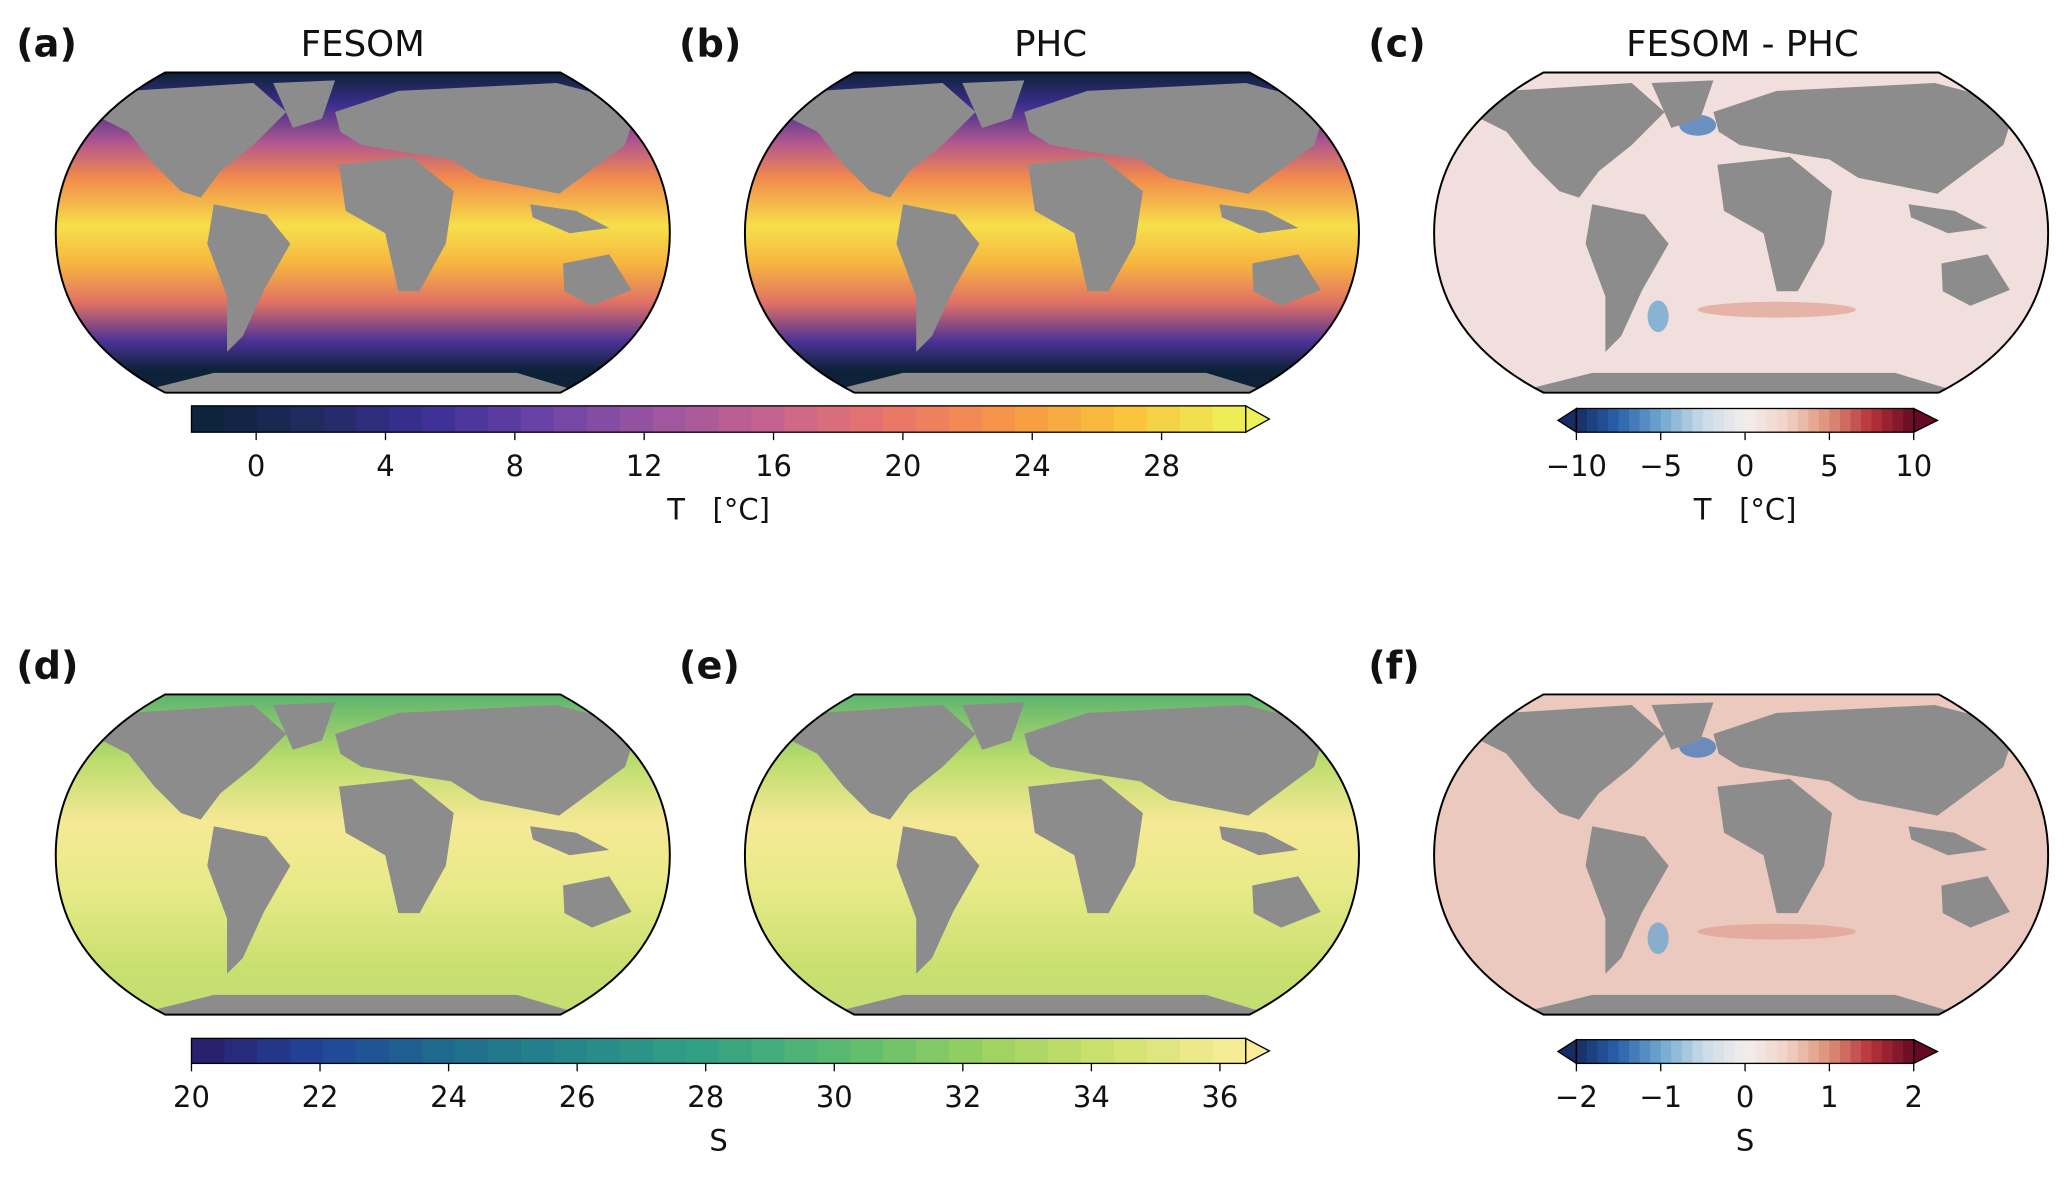 This screenshot has width=2067, height=1182. I want to click on tick-label: 28, so click(705, 1097).